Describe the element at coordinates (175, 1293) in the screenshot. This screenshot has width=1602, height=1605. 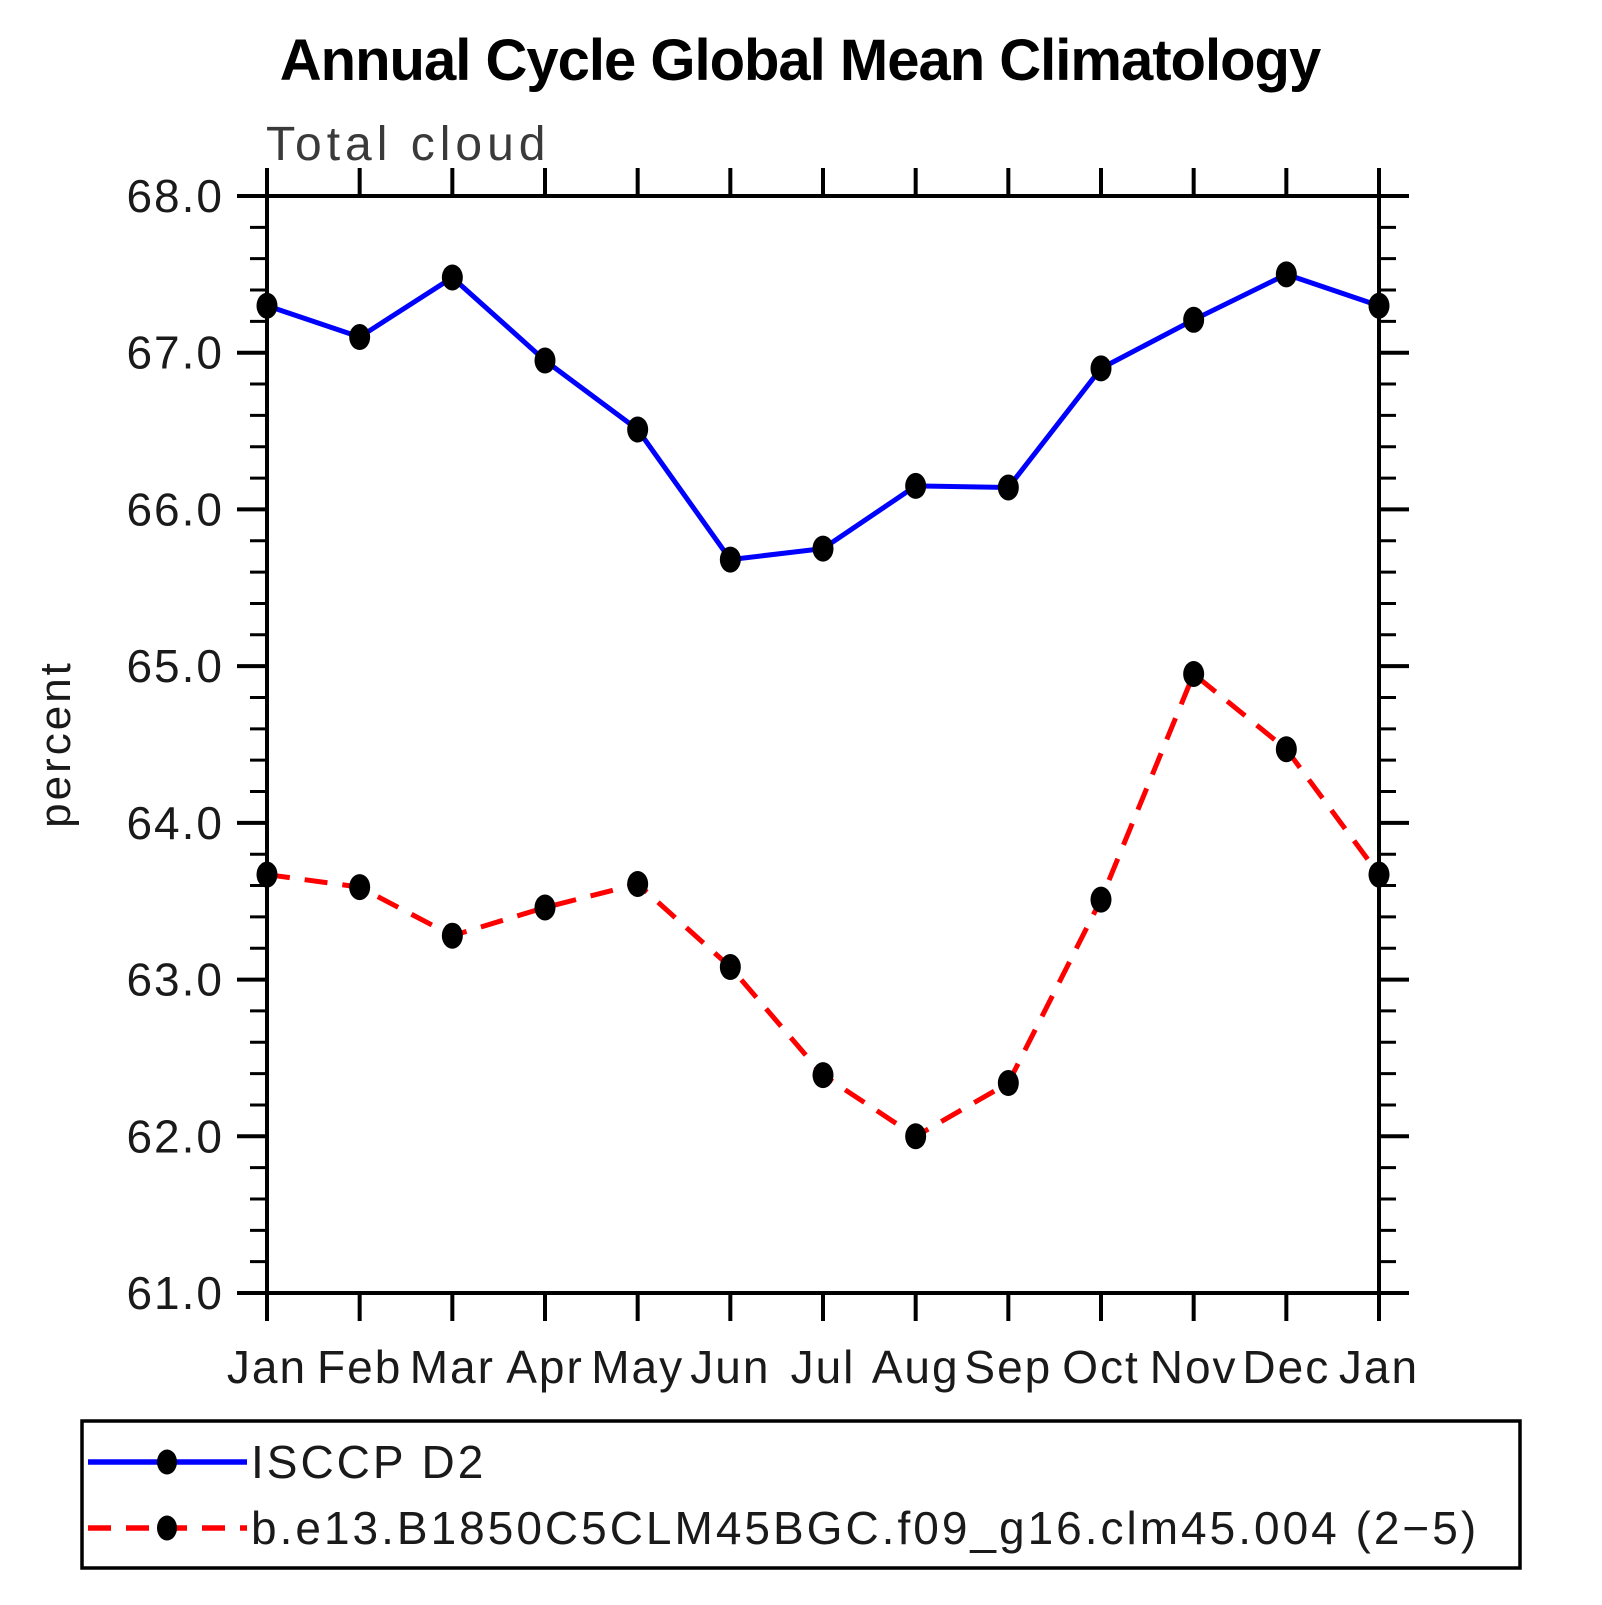
I see `y-tick-label: 61.0` at that location.